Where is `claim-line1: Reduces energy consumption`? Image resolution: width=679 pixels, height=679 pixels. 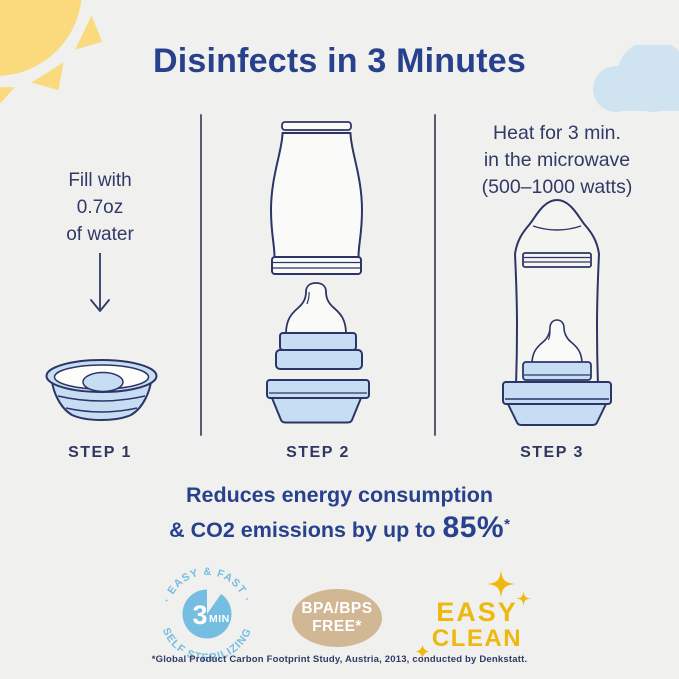 claim-line1: Reduces energy consumption is located at coordinates (339, 495).